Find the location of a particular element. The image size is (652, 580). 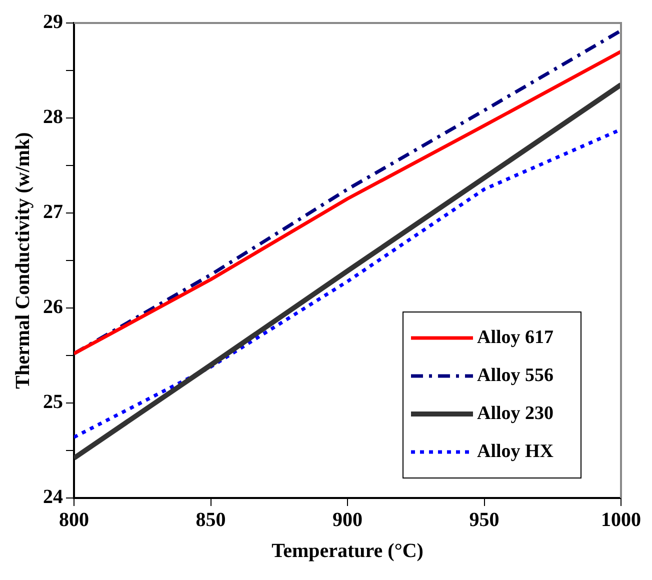

y-tick-label: 24 is located at coordinates (53, 497).